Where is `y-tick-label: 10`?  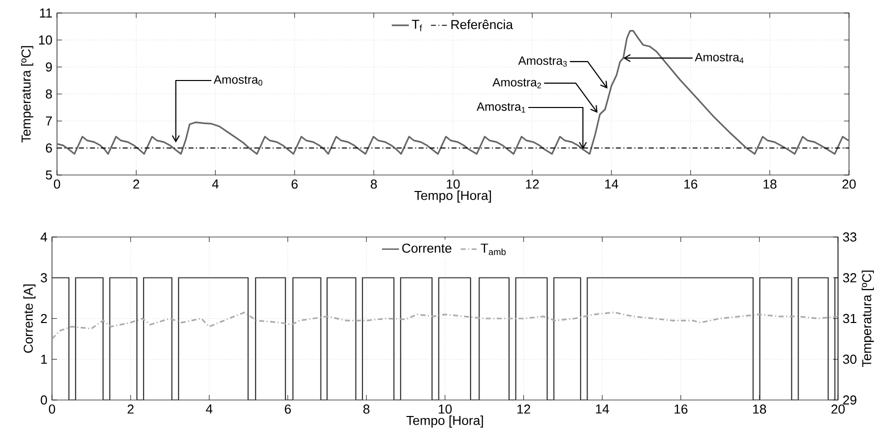 y-tick-label: 10 is located at coordinates (45, 40).